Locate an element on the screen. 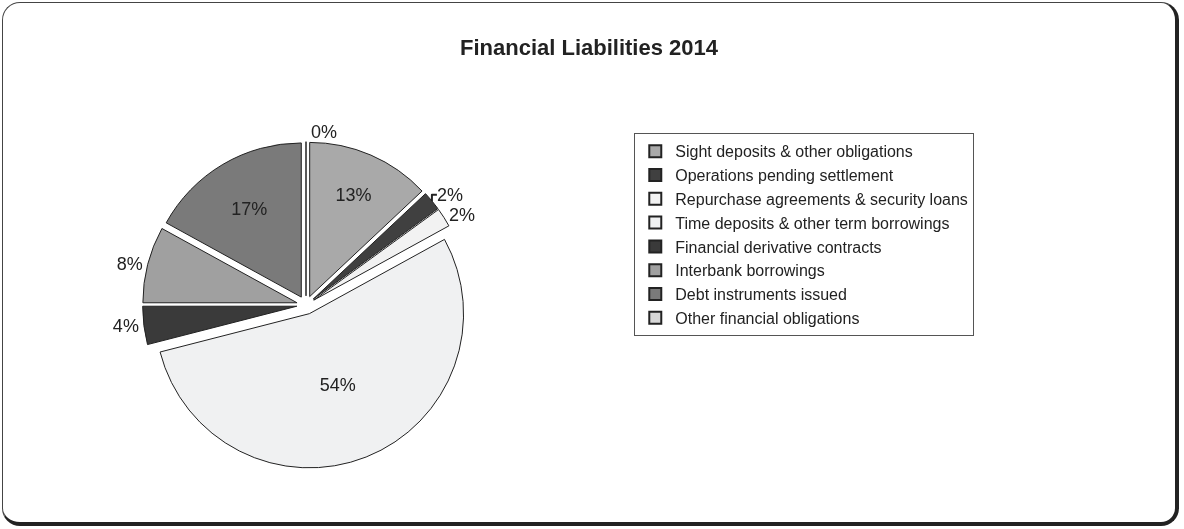  data-label: 54% is located at coordinates (337, 385).